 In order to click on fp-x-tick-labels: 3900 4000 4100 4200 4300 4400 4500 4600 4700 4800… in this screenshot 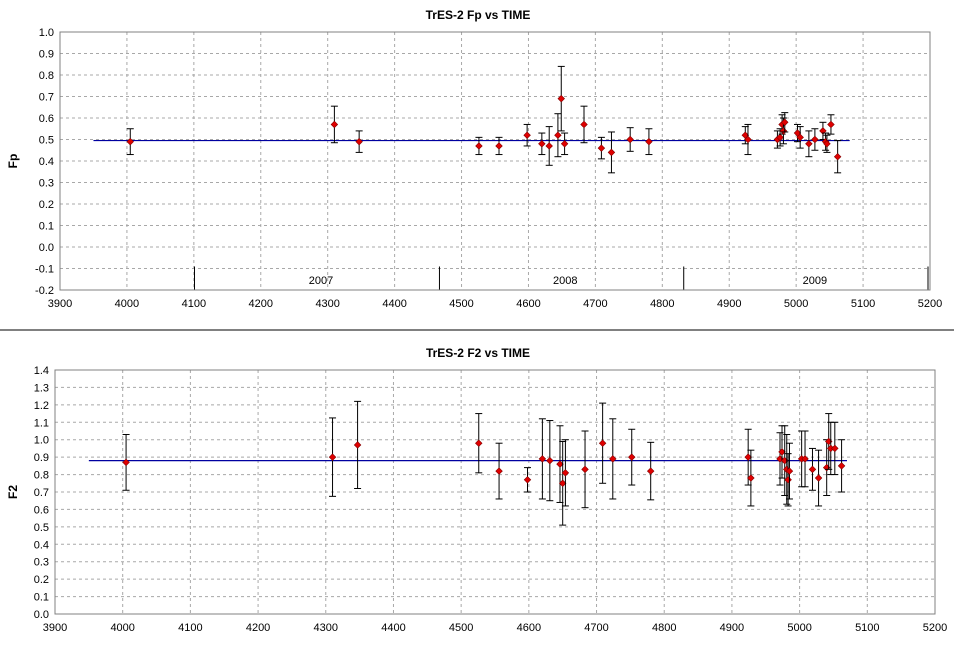, I will do `click(495, 304)`.